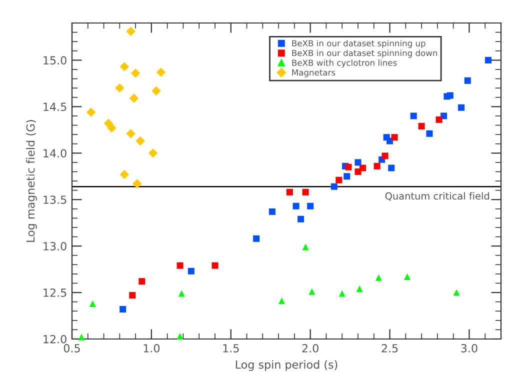 This screenshot has height=385, width=523. I want to click on x-tick-label: 0.5, so click(72, 348).